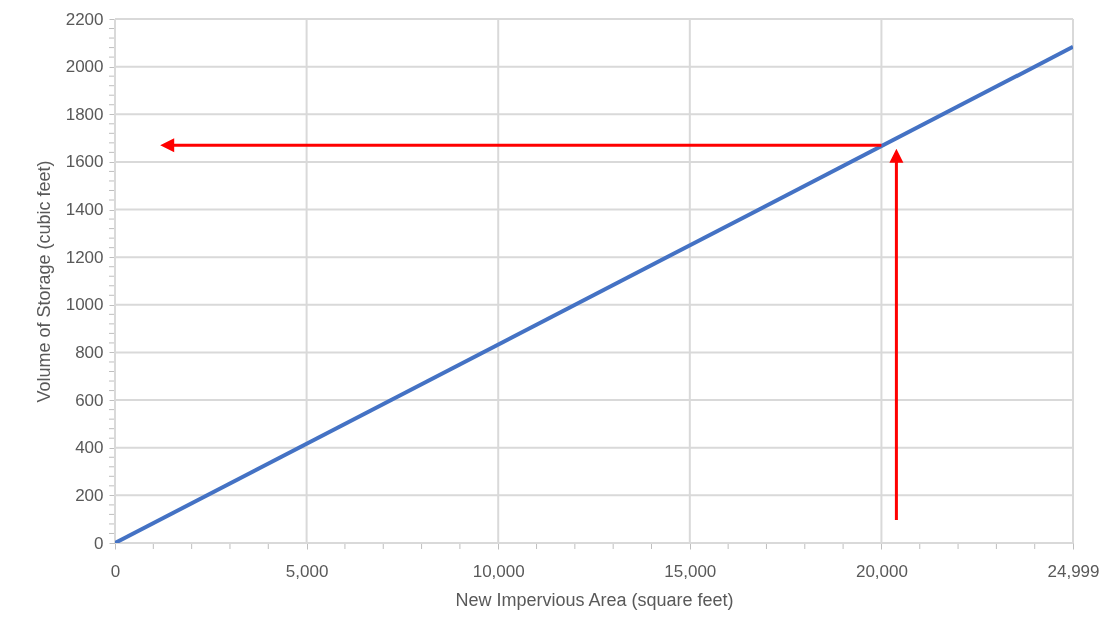  I want to click on y-tick-label: 400, so click(89, 448).